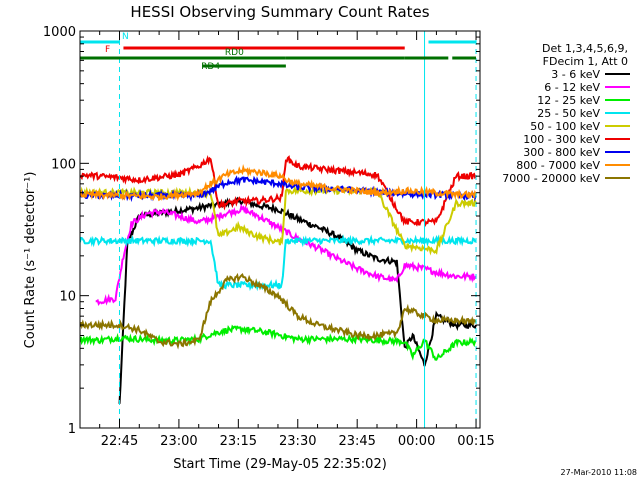  I want to click on legend-label: 50 - 100 keV, so click(565, 126).